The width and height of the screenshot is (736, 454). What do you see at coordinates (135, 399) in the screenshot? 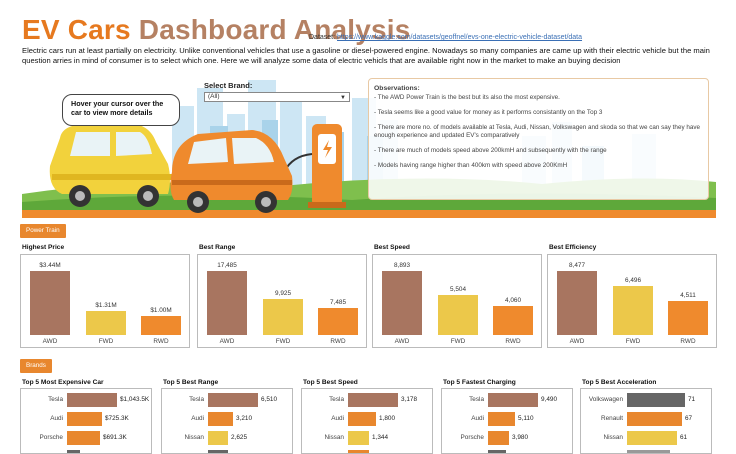
I see `bar-value-label: $1,043.5K` at bounding box center [135, 399].